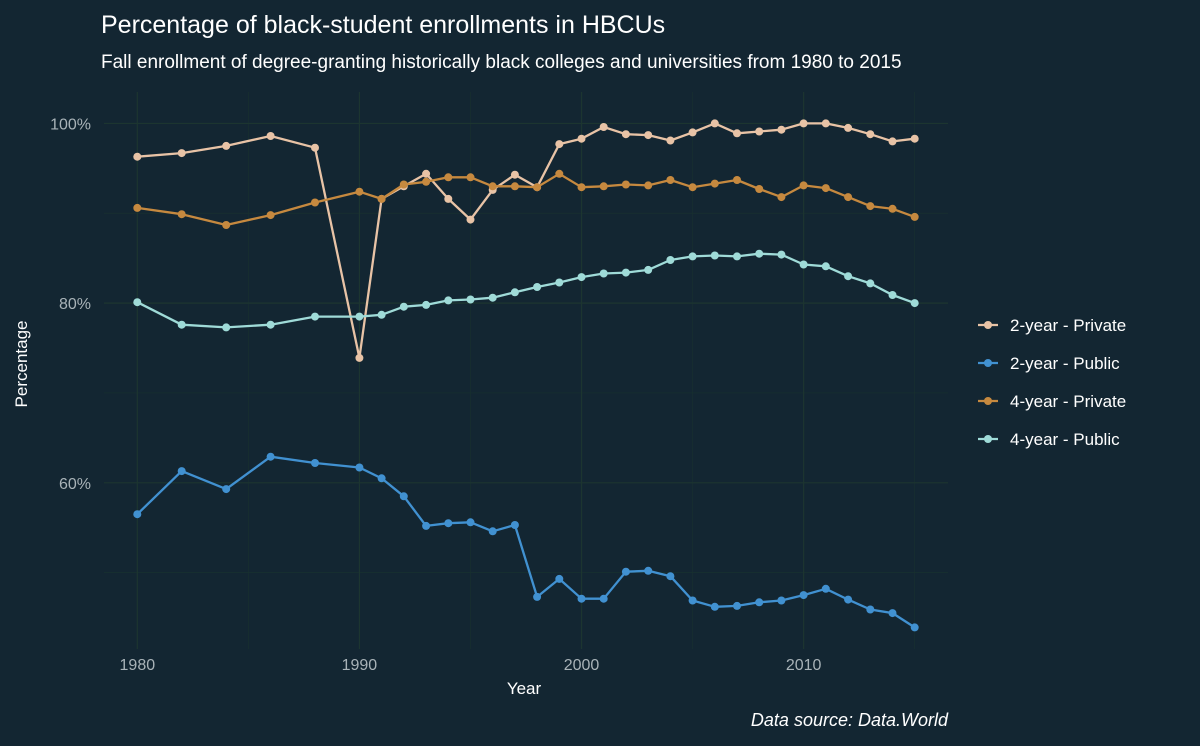  Describe the element at coordinates (75, 484) in the screenshot. I see `y-tick-label: 60%` at that location.